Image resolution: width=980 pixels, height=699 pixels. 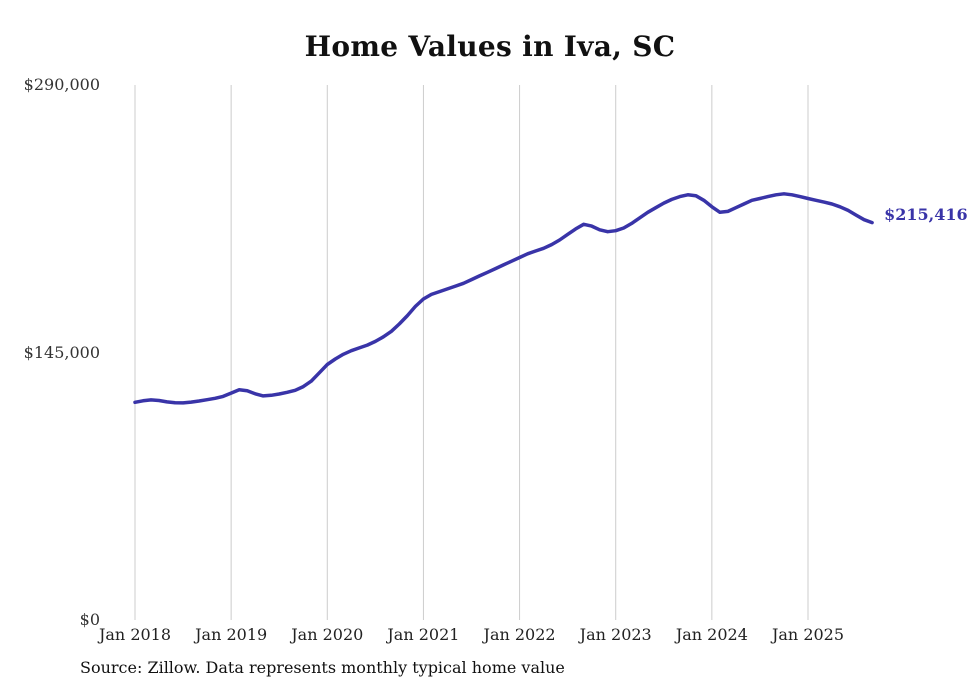 What do you see at coordinates (808, 634) in the screenshot?
I see `x-axis-label: Jan 2025` at bounding box center [808, 634].